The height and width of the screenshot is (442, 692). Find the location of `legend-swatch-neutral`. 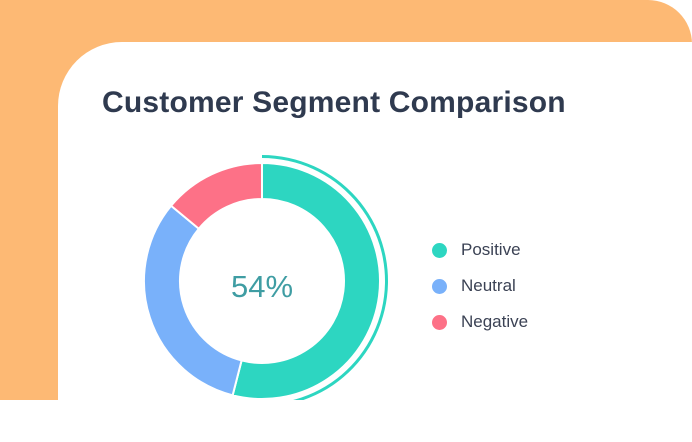

legend-swatch-neutral is located at coordinates (439, 286).